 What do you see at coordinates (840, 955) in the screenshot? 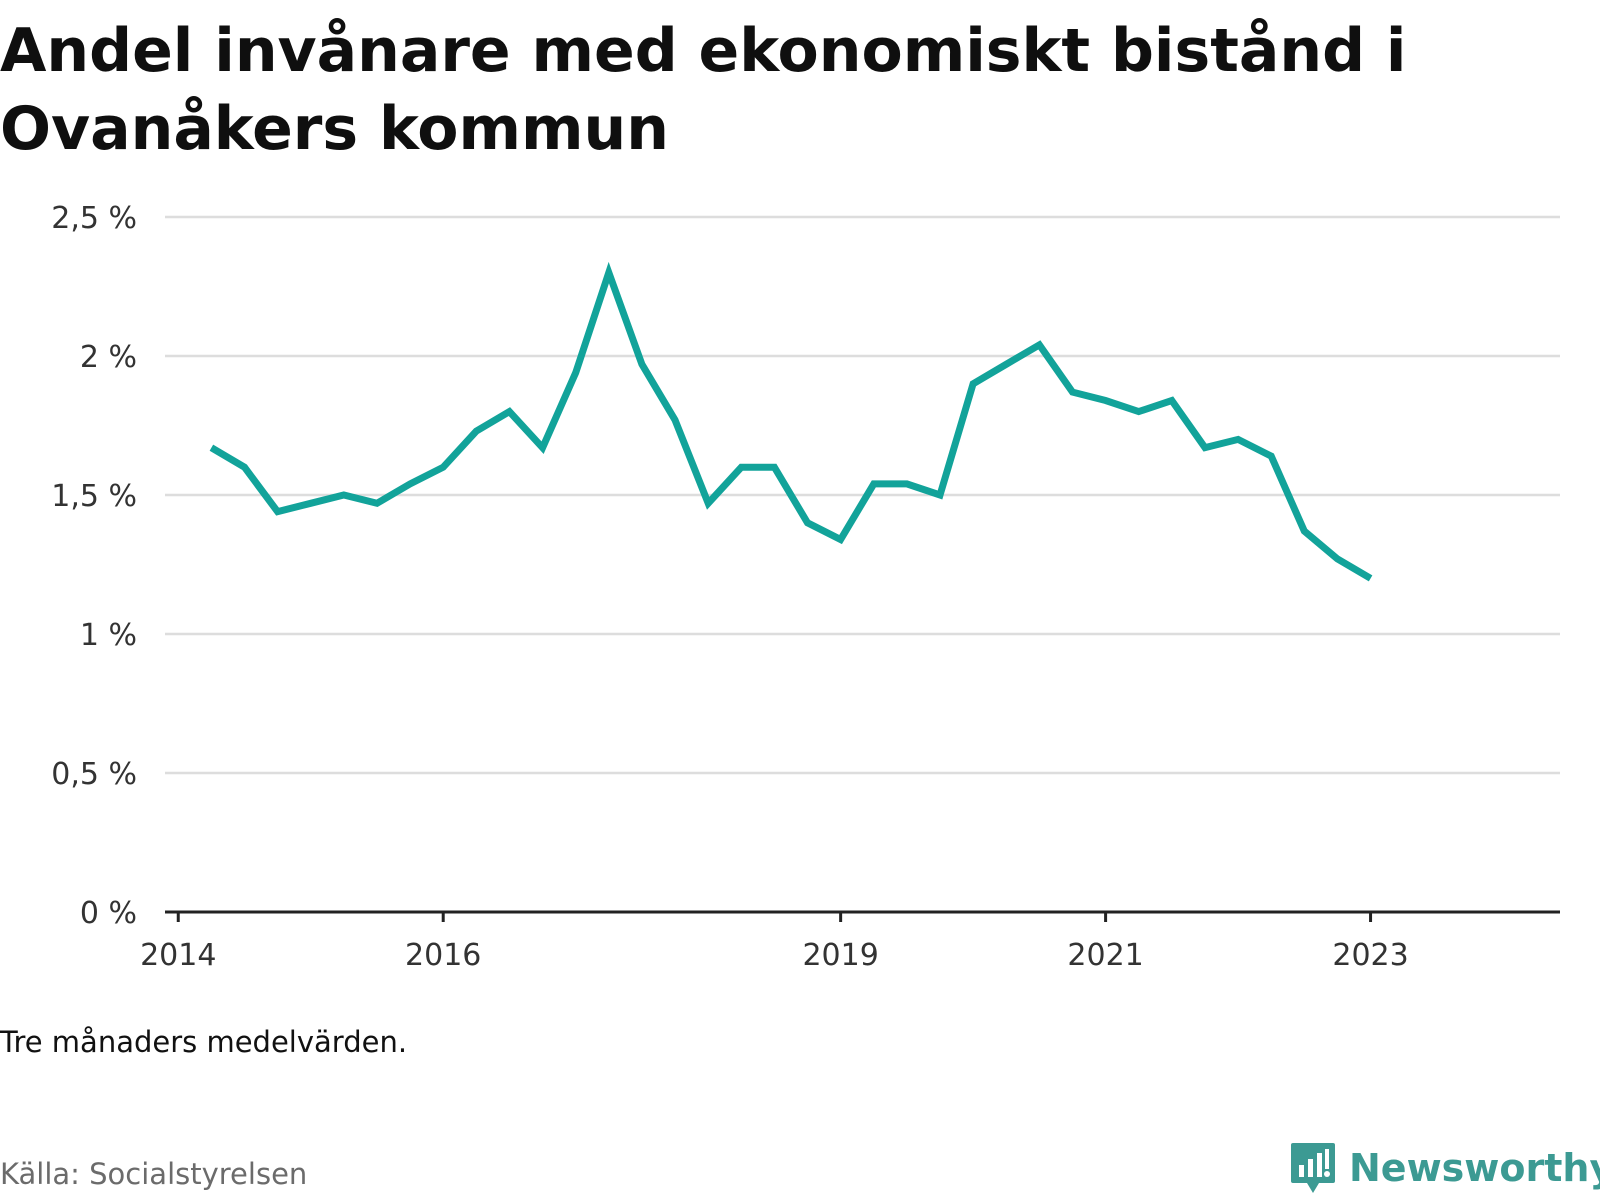
I see `x-tick-label: 2019` at bounding box center [840, 955].